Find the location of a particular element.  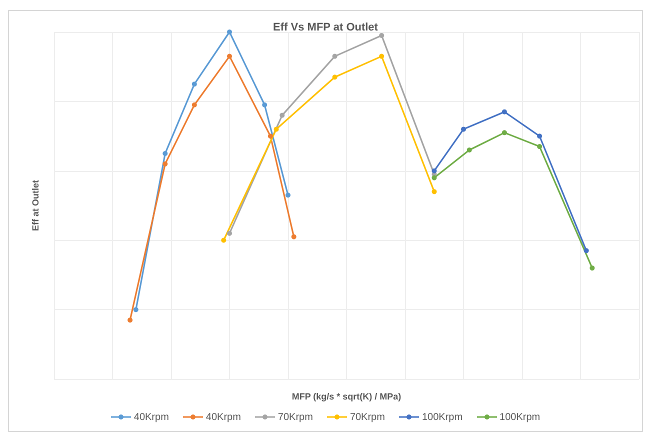

y-axis-title: Eff at Outlet is located at coordinates (35, 206).